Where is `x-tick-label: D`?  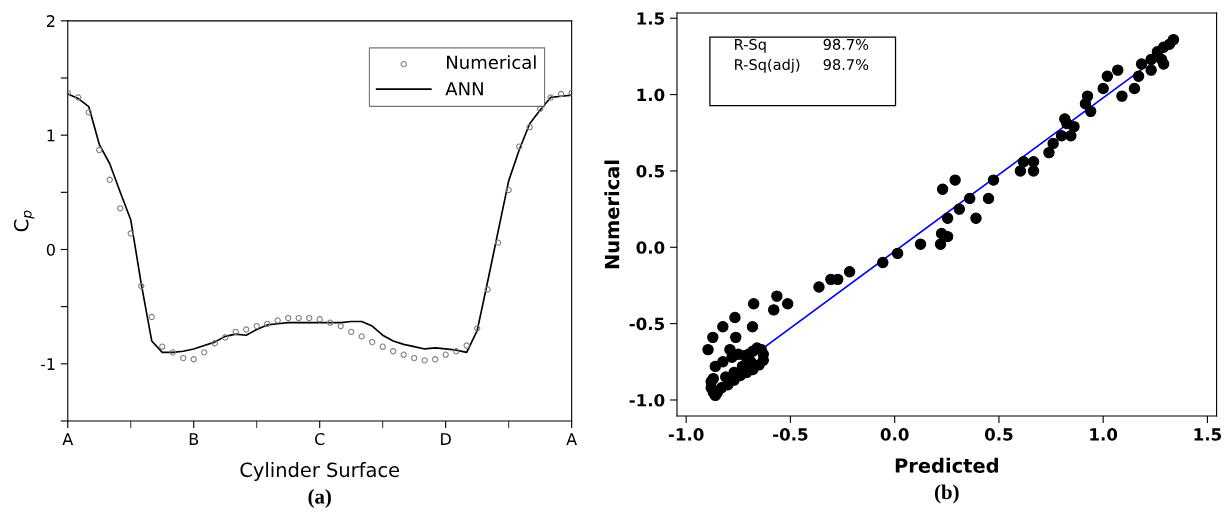
x-tick-label: D is located at coordinates (446, 439).